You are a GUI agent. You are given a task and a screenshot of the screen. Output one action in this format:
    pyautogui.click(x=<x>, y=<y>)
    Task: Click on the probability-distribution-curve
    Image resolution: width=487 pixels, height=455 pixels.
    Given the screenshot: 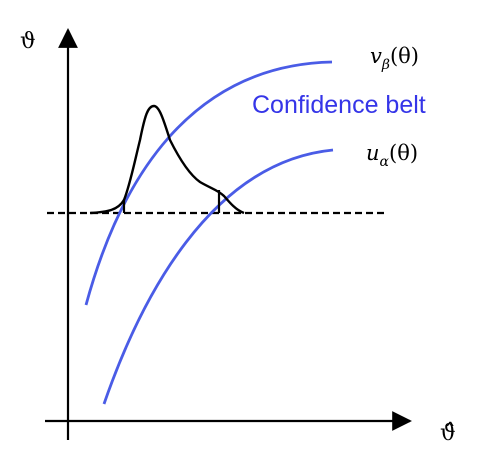 What is the action you would take?
    pyautogui.click(x=167, y=159)
    